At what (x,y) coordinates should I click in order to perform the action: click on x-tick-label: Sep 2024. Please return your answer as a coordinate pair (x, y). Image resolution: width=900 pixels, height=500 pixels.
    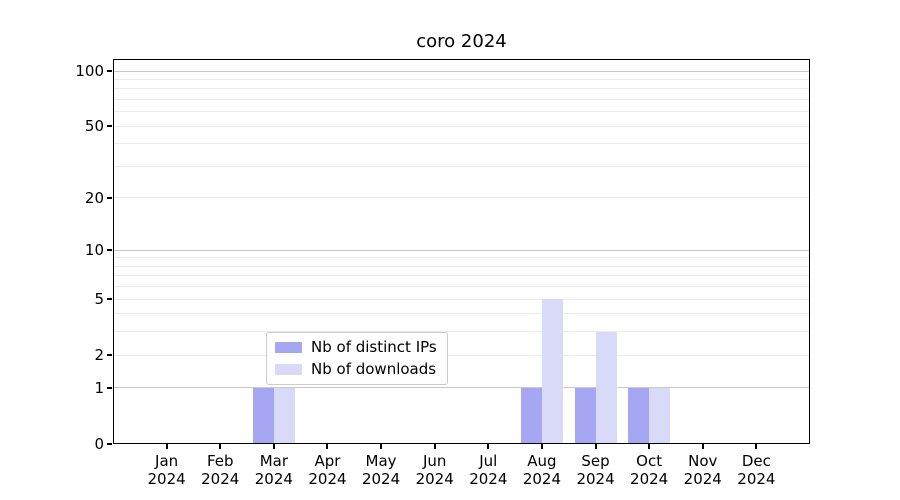
    Looking at the image, I should click on (595, 470).